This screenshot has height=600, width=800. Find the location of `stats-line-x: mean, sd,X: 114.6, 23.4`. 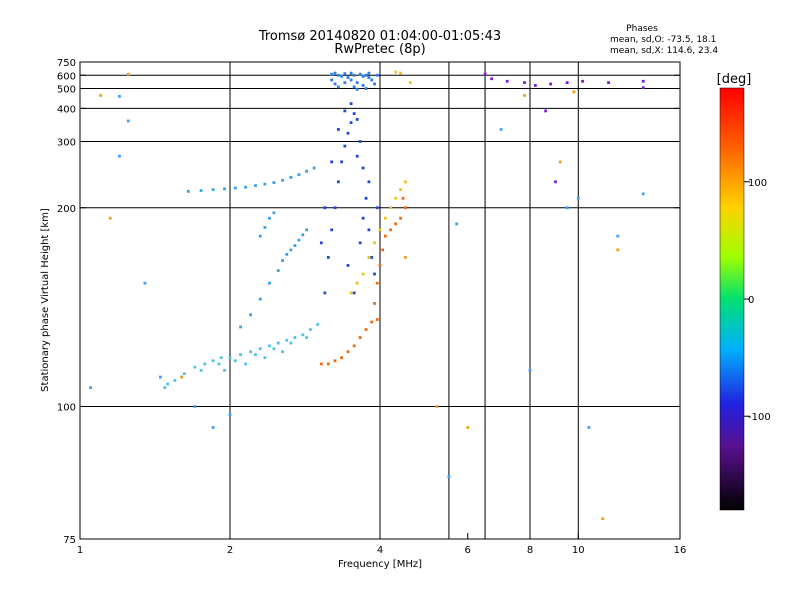

stats-line-x: mean, sd,X: 114.6, 23.4 is located at coordinates (664, 51).